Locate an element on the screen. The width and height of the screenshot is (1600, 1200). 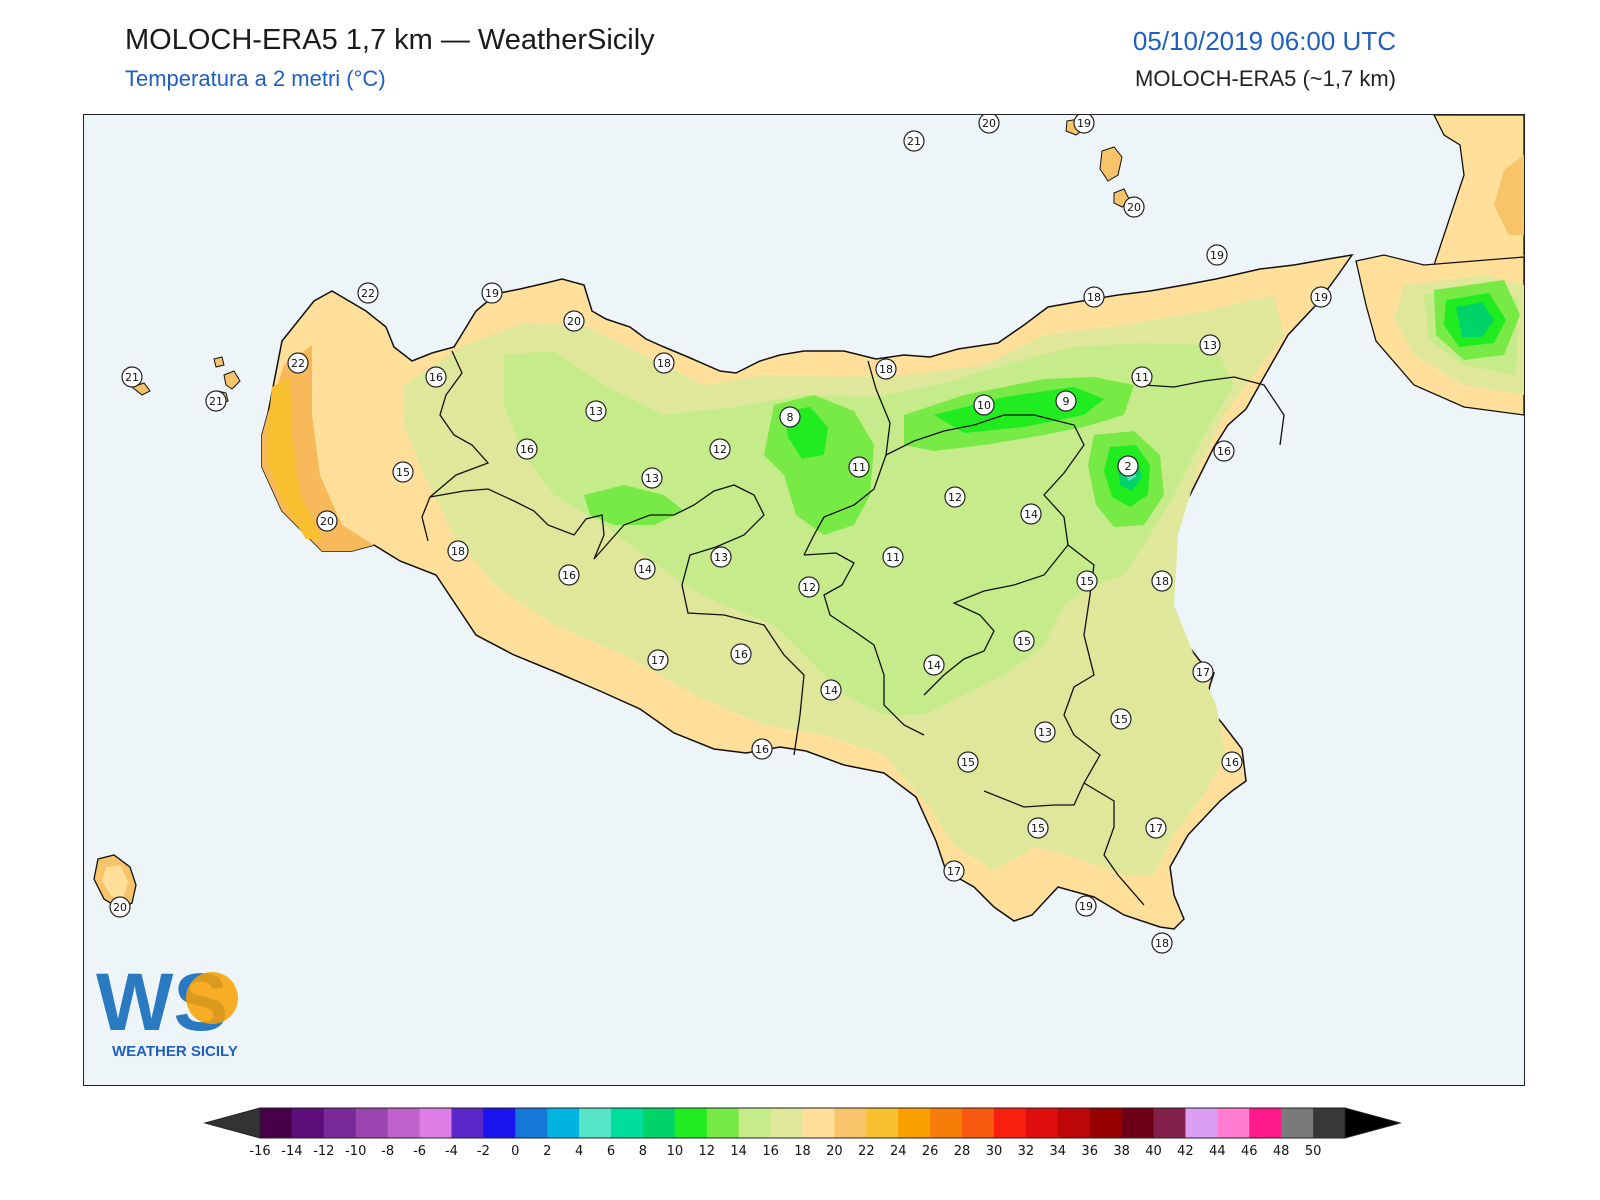
station-marker: 12 is located at coordinates (720, 449).